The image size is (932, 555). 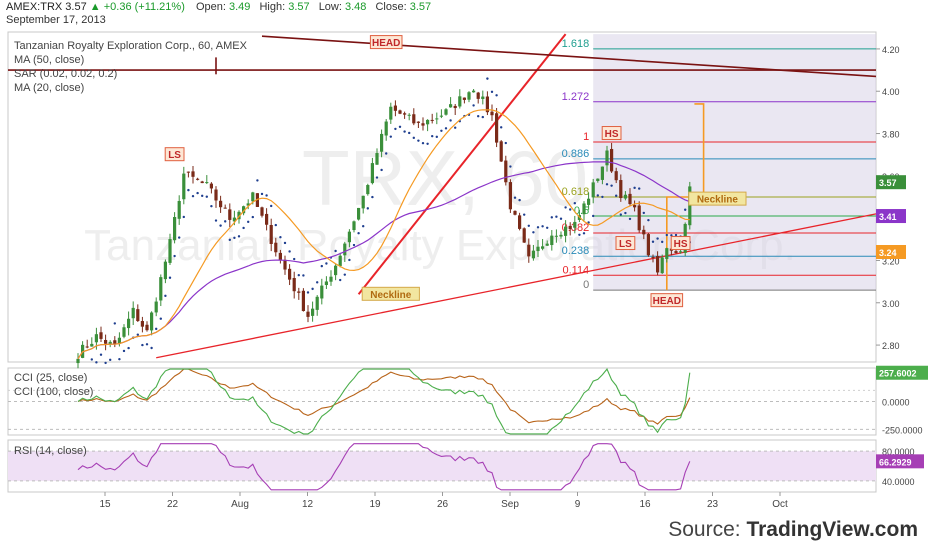 What do you see at coordinates (667, 301) in the screenshot?
I see `pattern-label: HEAD` at bounding box center [667, 301].